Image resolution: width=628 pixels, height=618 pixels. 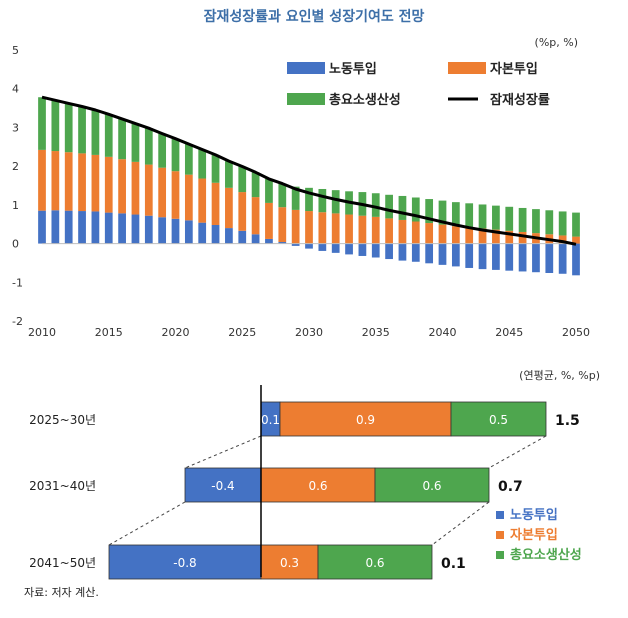 I want to click on value-label-labor: -0.8, so click(x=184, y=563).